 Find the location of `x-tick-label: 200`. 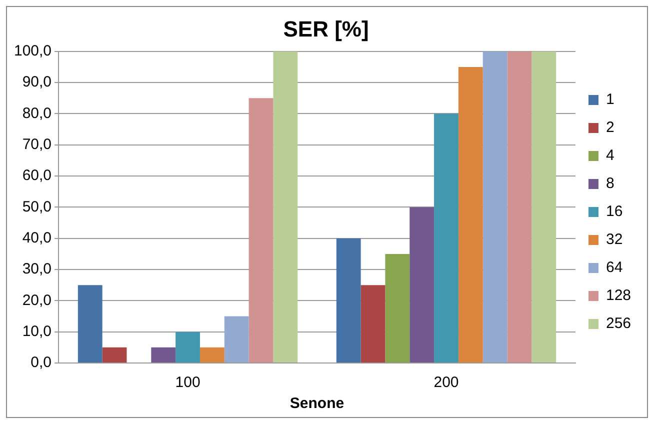

x-tick-label: 200 is located at coordinates (446, 383).